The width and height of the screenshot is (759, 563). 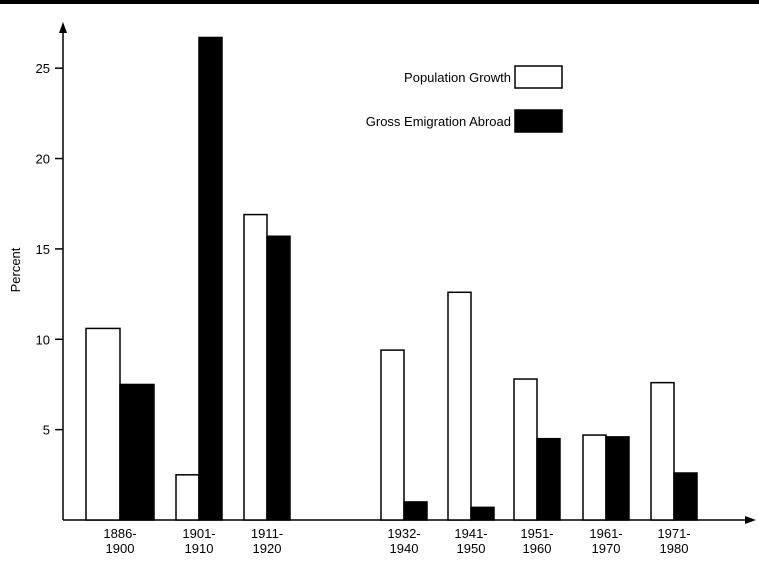 What do you see at coordinates (63, 27) in the screenshot?
I see `y-axis-arrow` at bounding box center [63, 27].